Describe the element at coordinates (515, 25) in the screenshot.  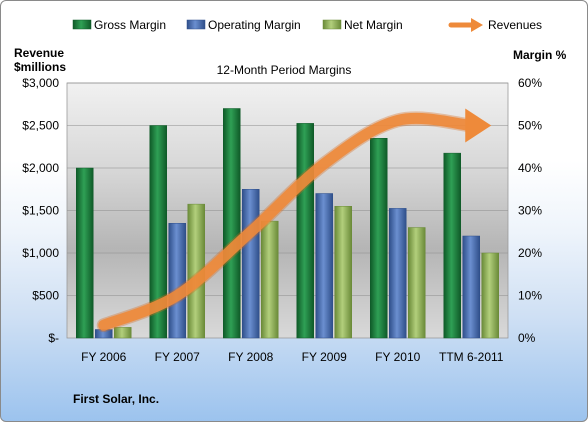
I see `legend-label-revenues: Revenues` at that location.